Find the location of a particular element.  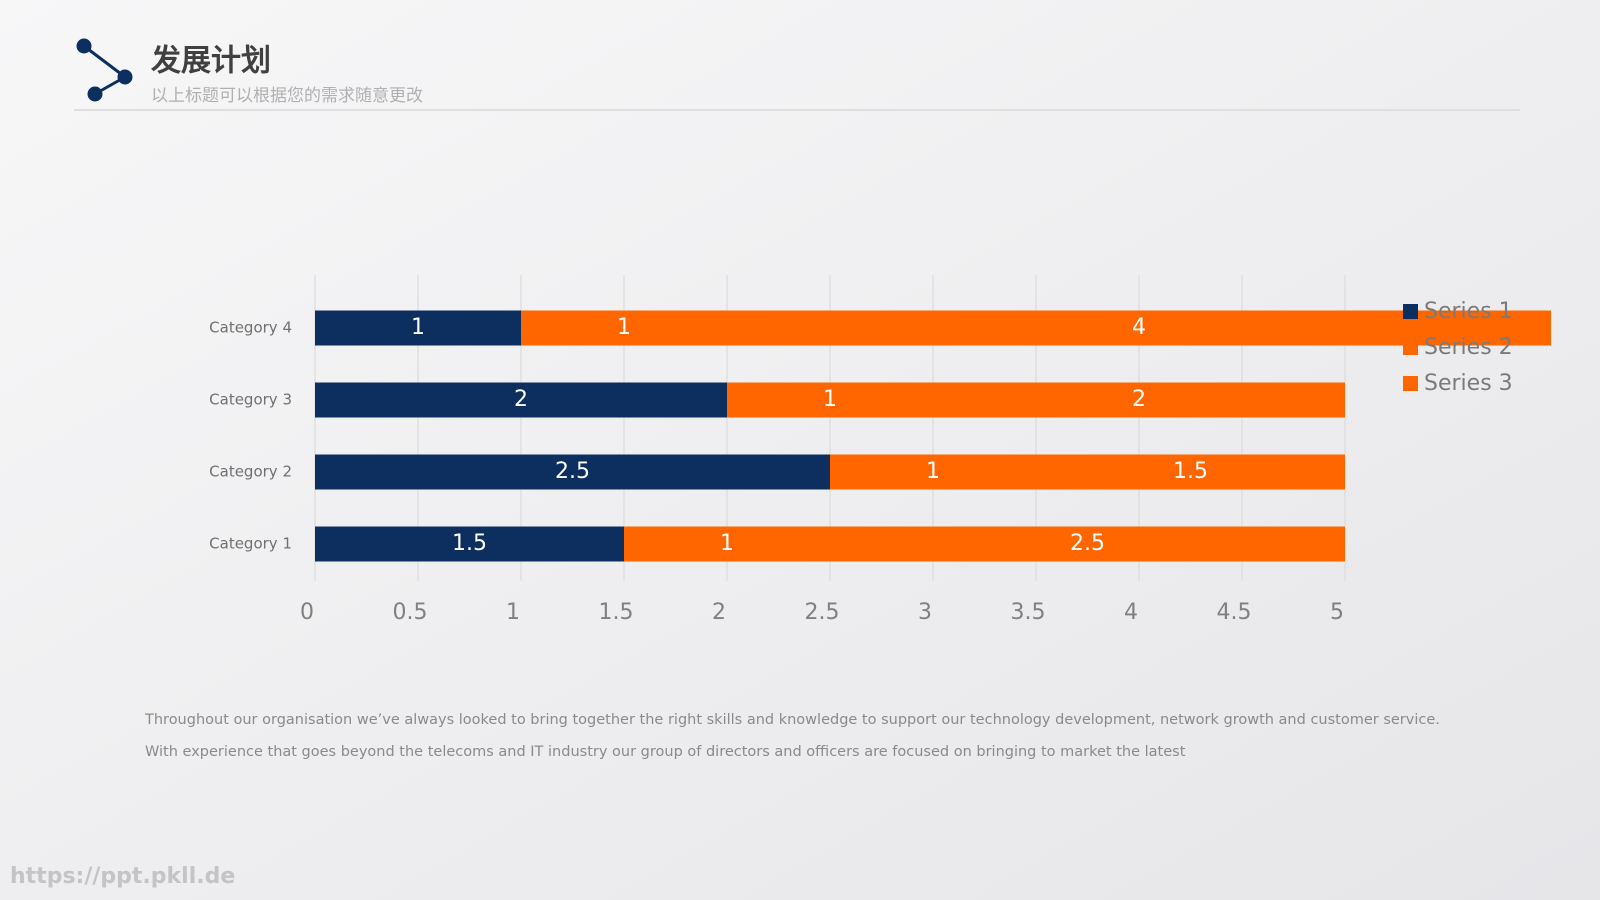

x-tick-label: 2 is located at coordinates (719, 612).